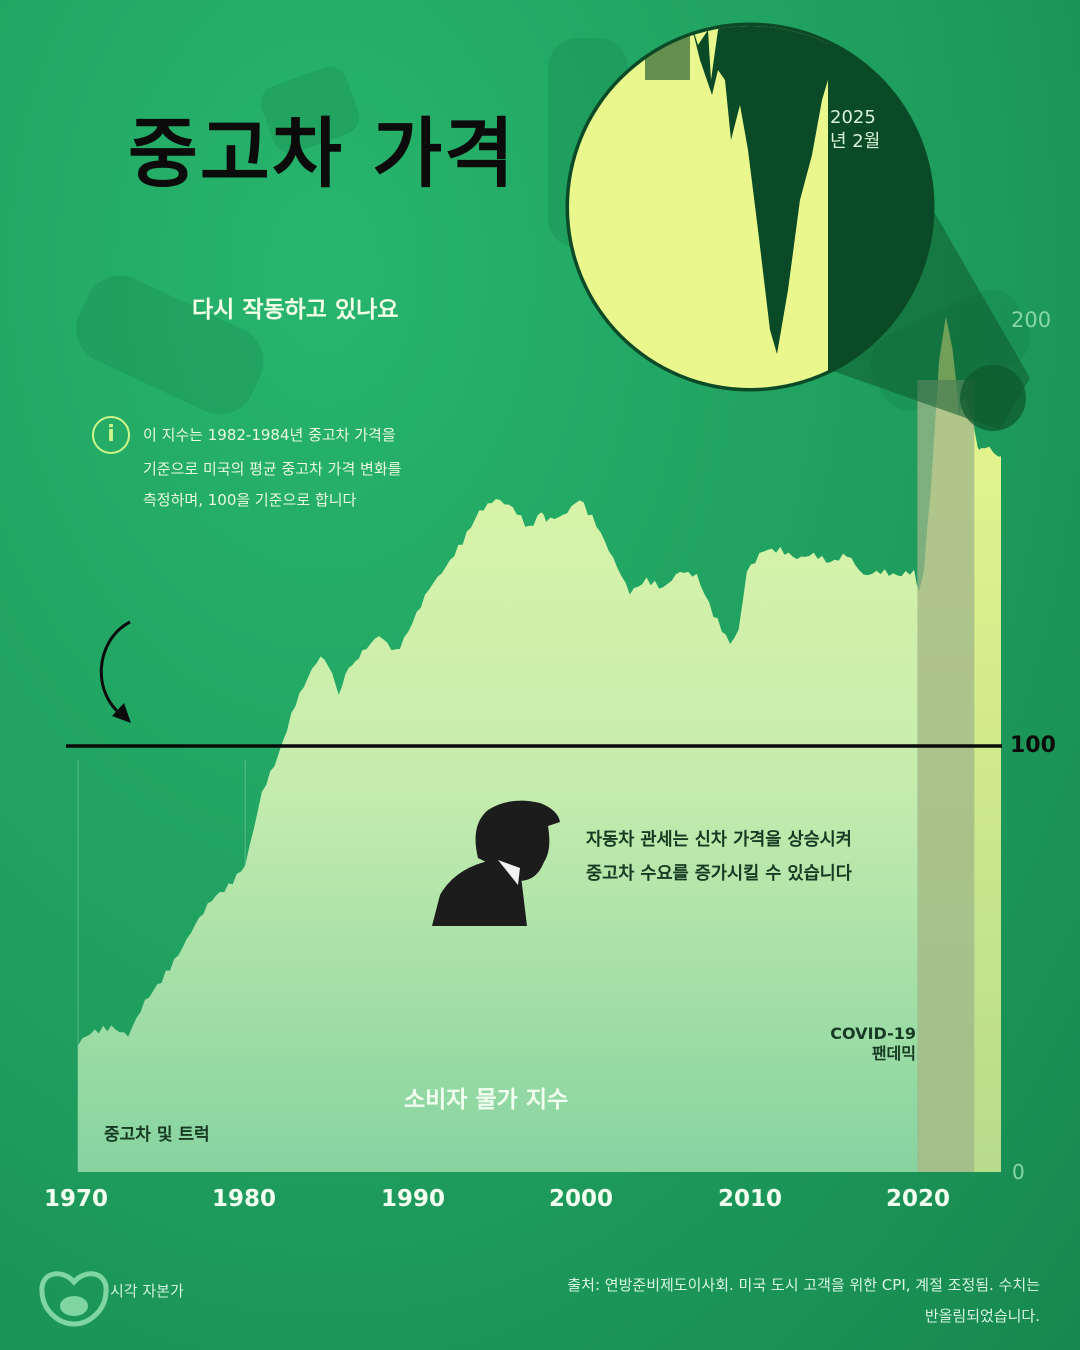 The width and height of the screenshot is (1080, 1350). Describe the element at coordinates (74, 1299) in the screenshot. I see `brand-logo-icon` at that location.